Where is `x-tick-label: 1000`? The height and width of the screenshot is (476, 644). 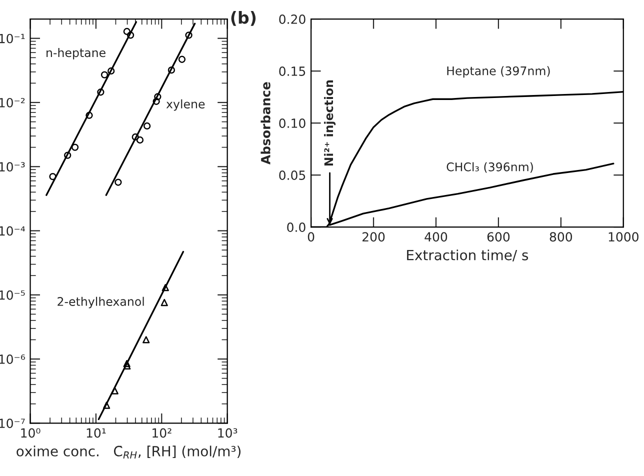
x-tick-label: 1000 is located at coordinates (623, 237).